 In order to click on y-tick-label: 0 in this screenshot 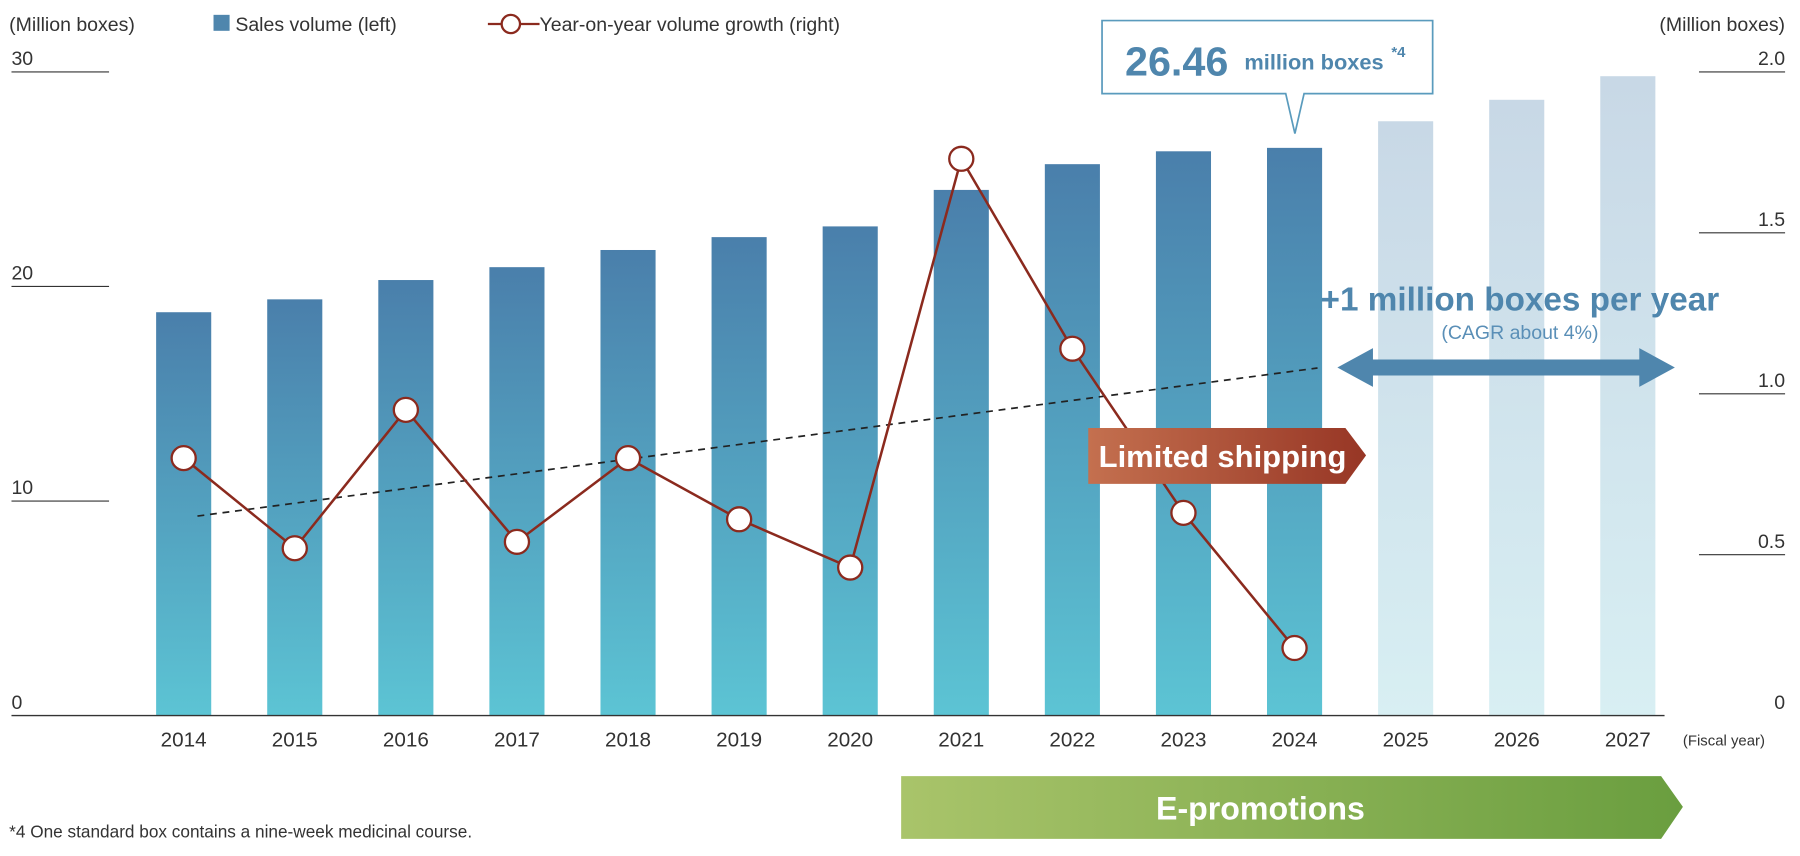, I will do `click(16, 703)`.